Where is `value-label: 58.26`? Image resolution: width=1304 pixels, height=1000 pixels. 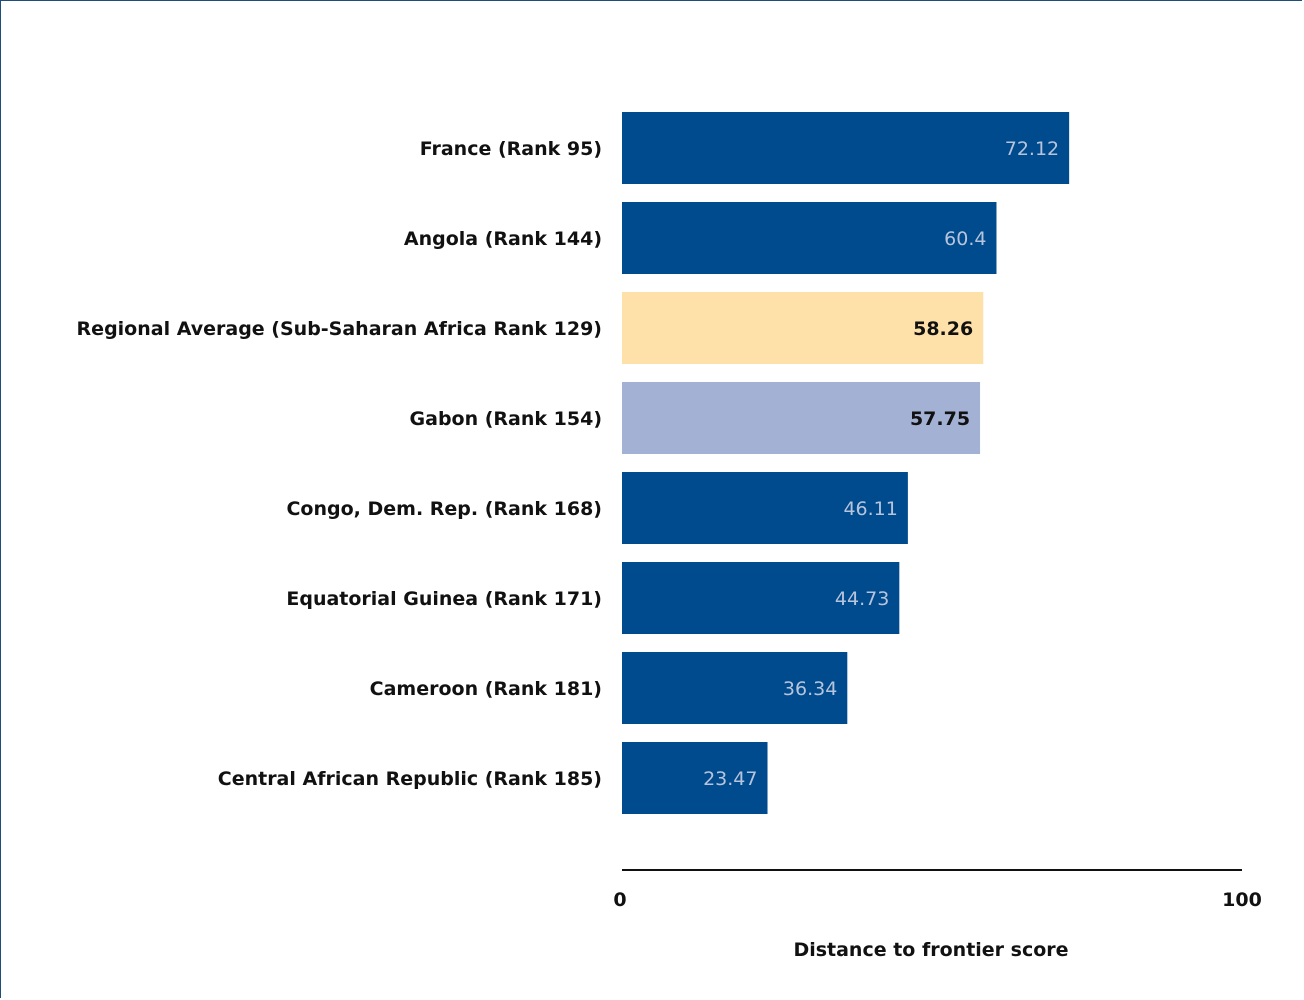 value-label: 58.26 is located at coordinates (943, 329).